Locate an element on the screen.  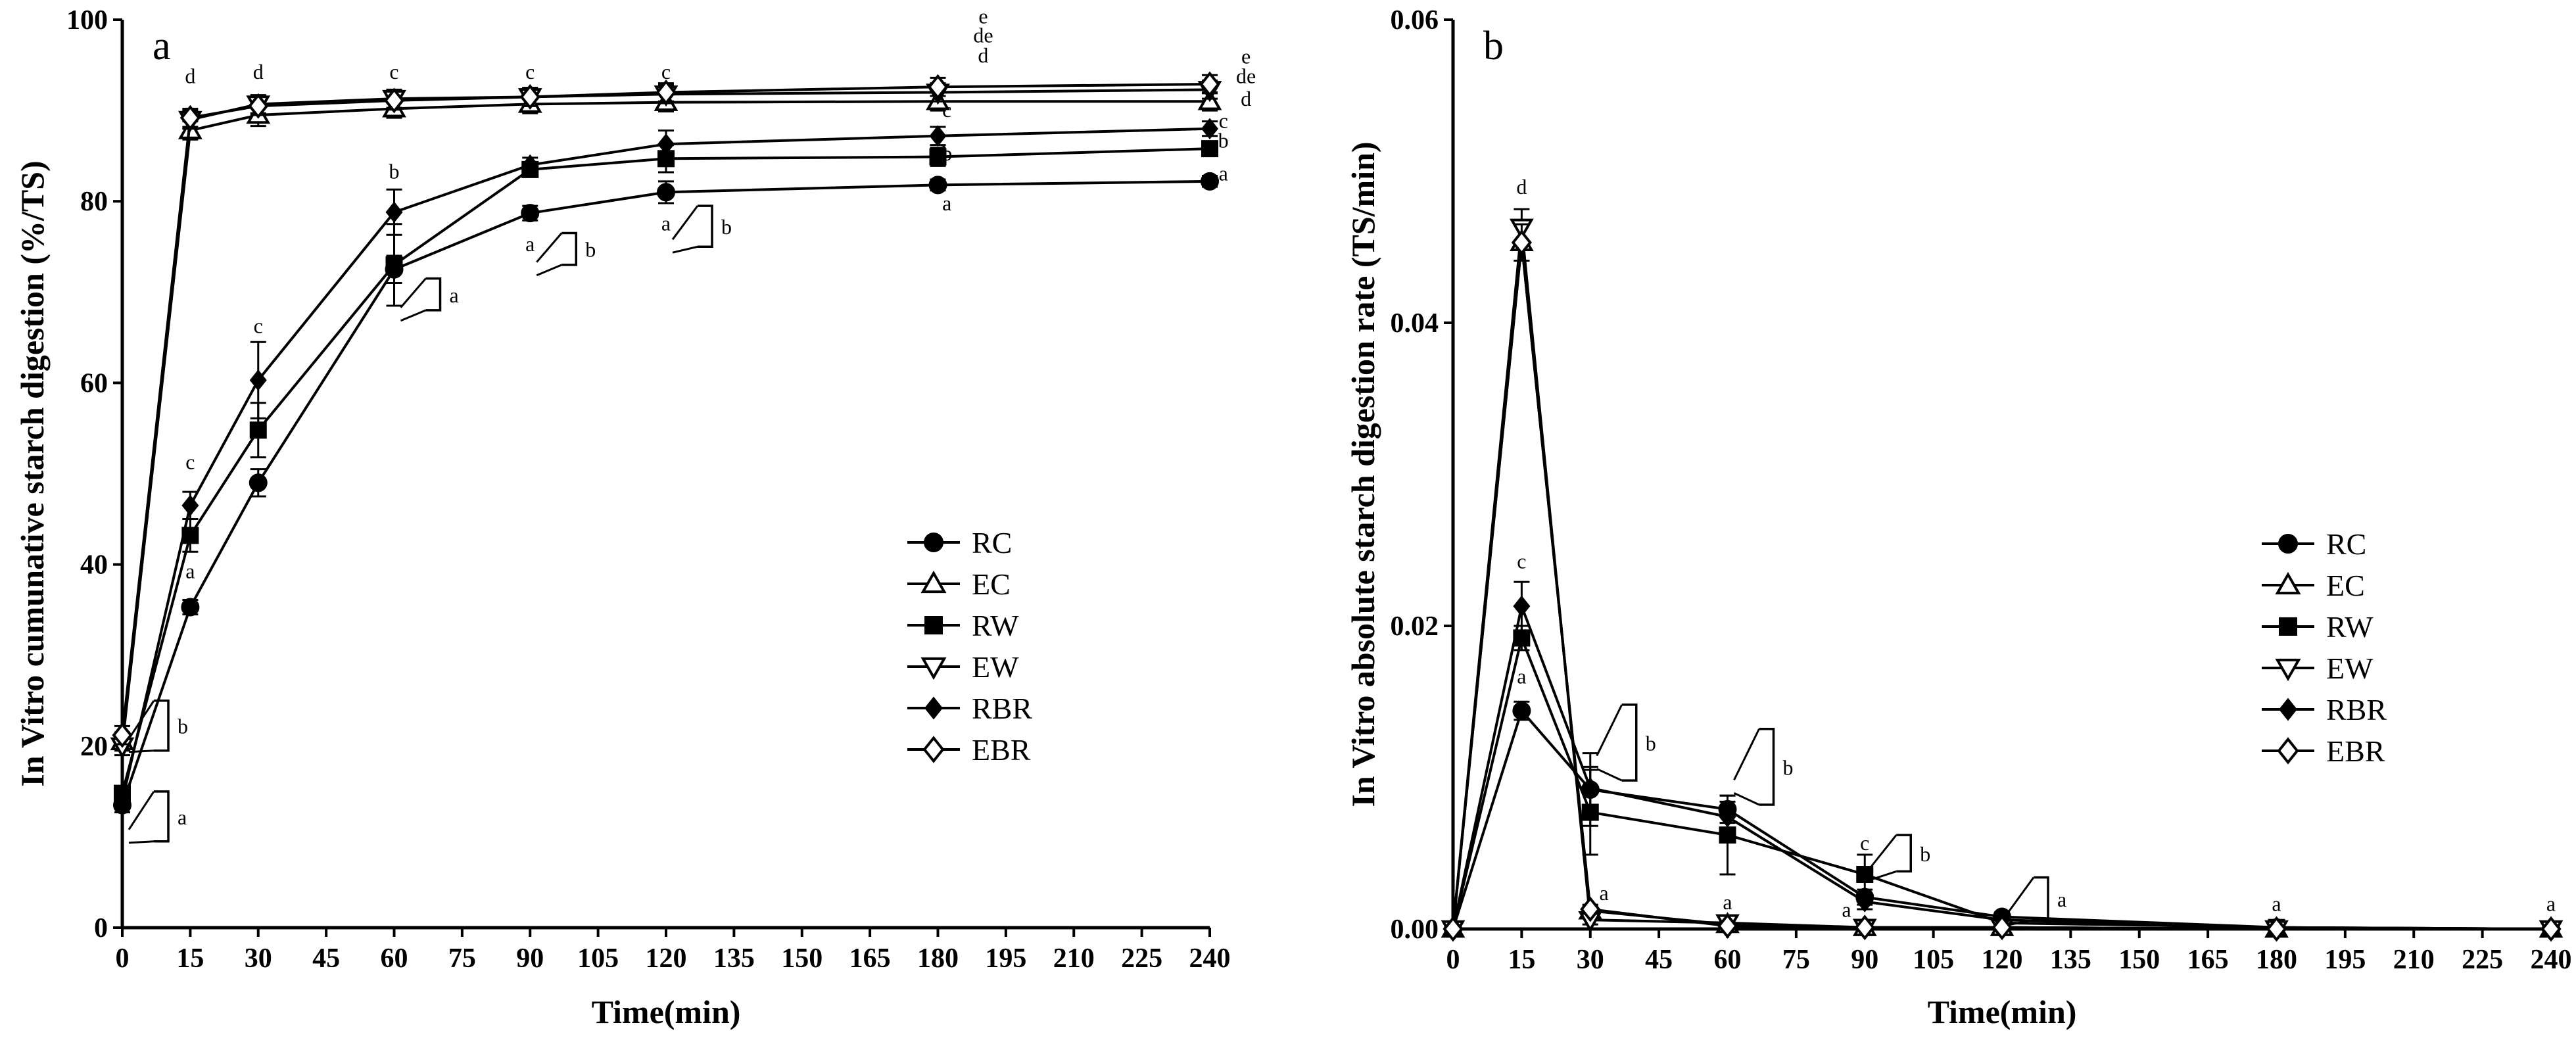
y-tick-label: 40 is located at coordinates (94, 565).